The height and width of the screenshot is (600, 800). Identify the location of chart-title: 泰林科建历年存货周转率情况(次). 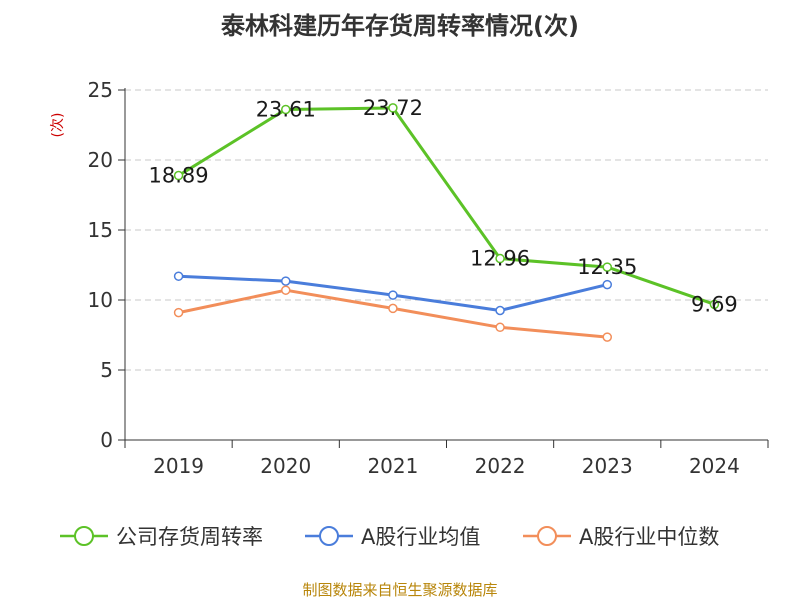
(400, 26).